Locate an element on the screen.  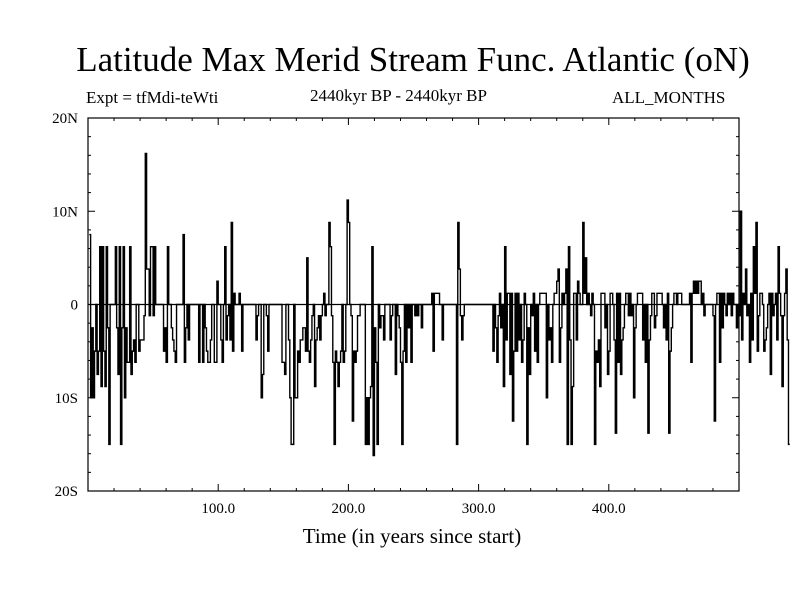
months-label: ALL_MONTHS is located at coordinates (669, 97).